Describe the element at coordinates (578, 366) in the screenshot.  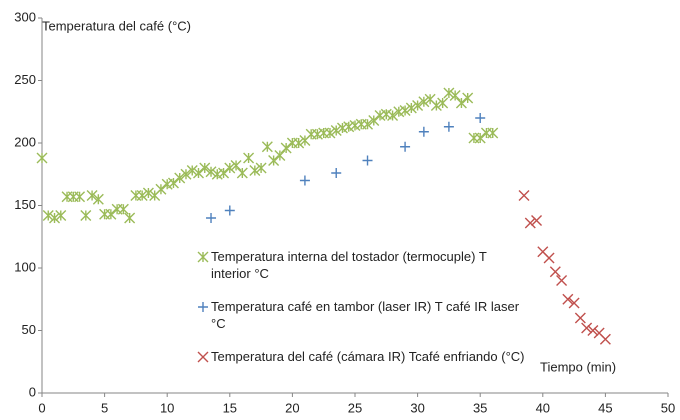
I see `x-axis-label: Tiempo (min)` at that location.